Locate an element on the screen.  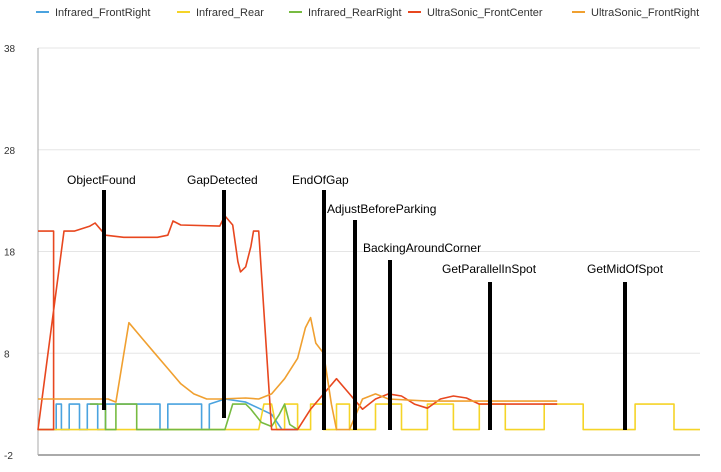
y-tick-label-2: 18 is located at coordinates (10, 253).